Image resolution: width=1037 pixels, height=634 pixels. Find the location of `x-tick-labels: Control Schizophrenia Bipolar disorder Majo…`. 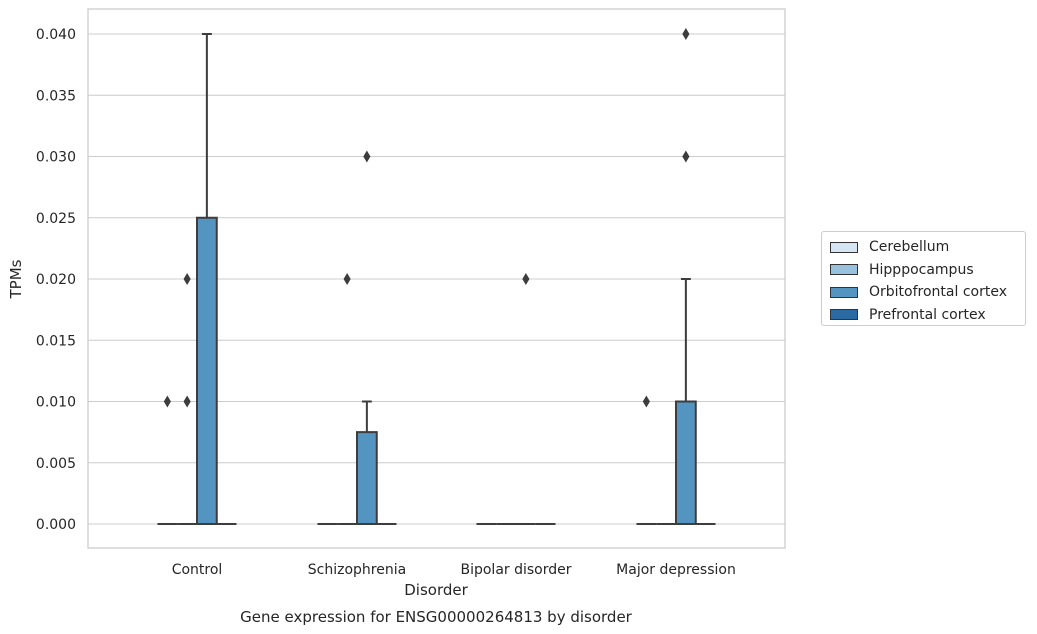

x-tick-labels: Control Schizophrenia Bipolar disorder Majo… is located at coordinates (454, 570).